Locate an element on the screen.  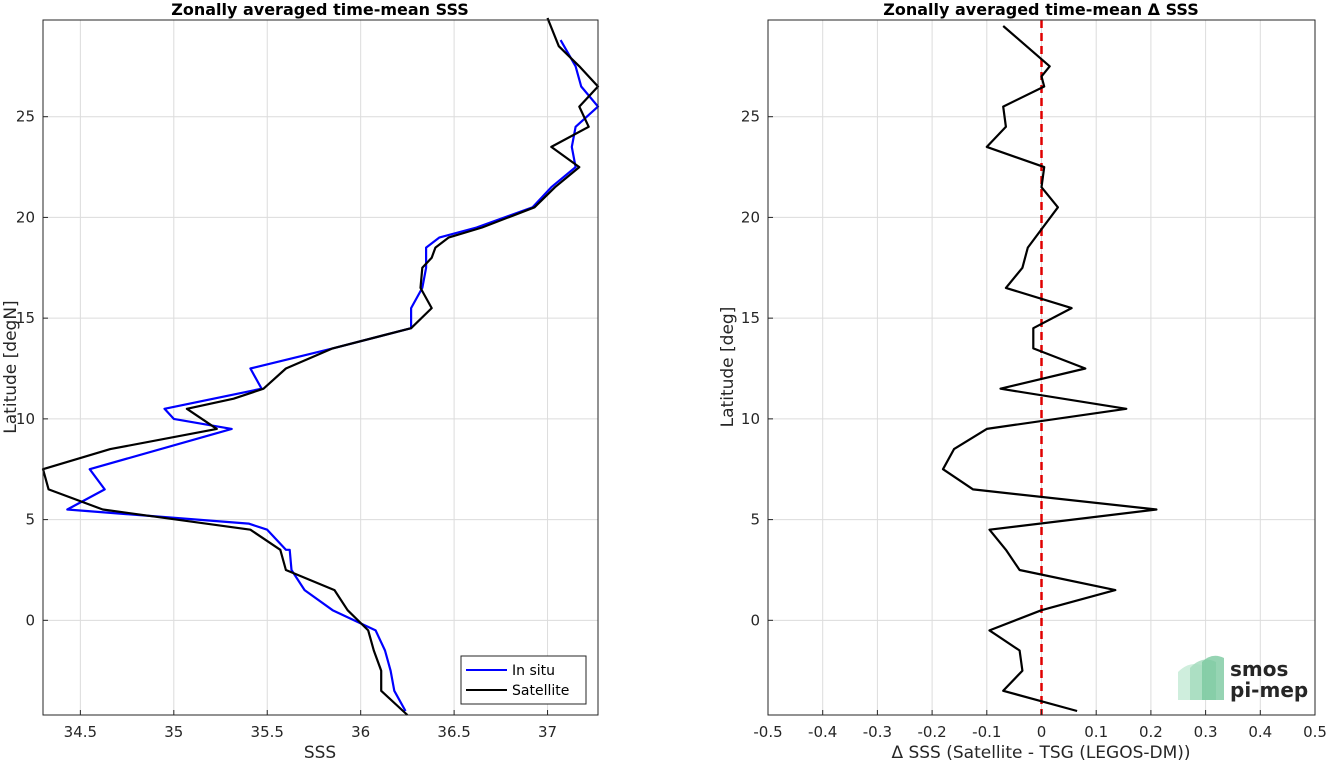
right-title: Zonally averaged time-mean Δ SSS is located at coordinates (1041, 9).